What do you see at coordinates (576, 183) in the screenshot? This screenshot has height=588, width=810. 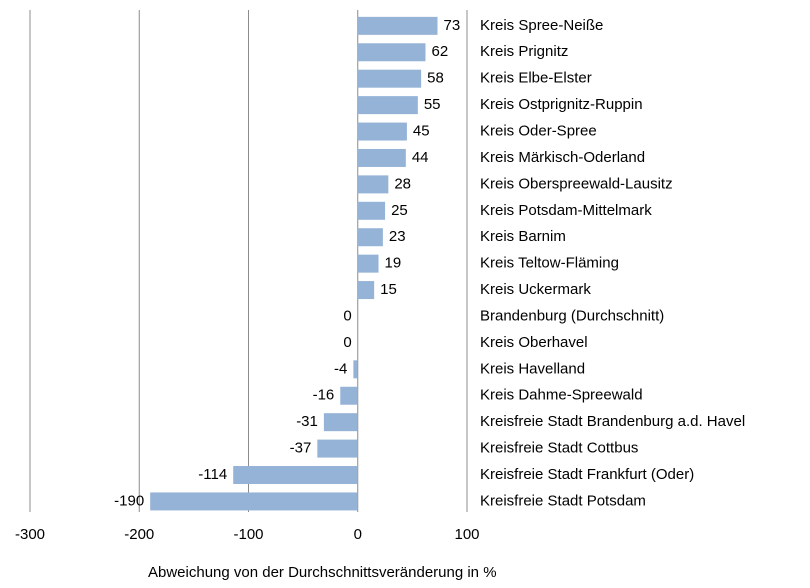 I see `category-label: Kreis Oberspreewald-Lausitz` at bounding box center [576, 183].